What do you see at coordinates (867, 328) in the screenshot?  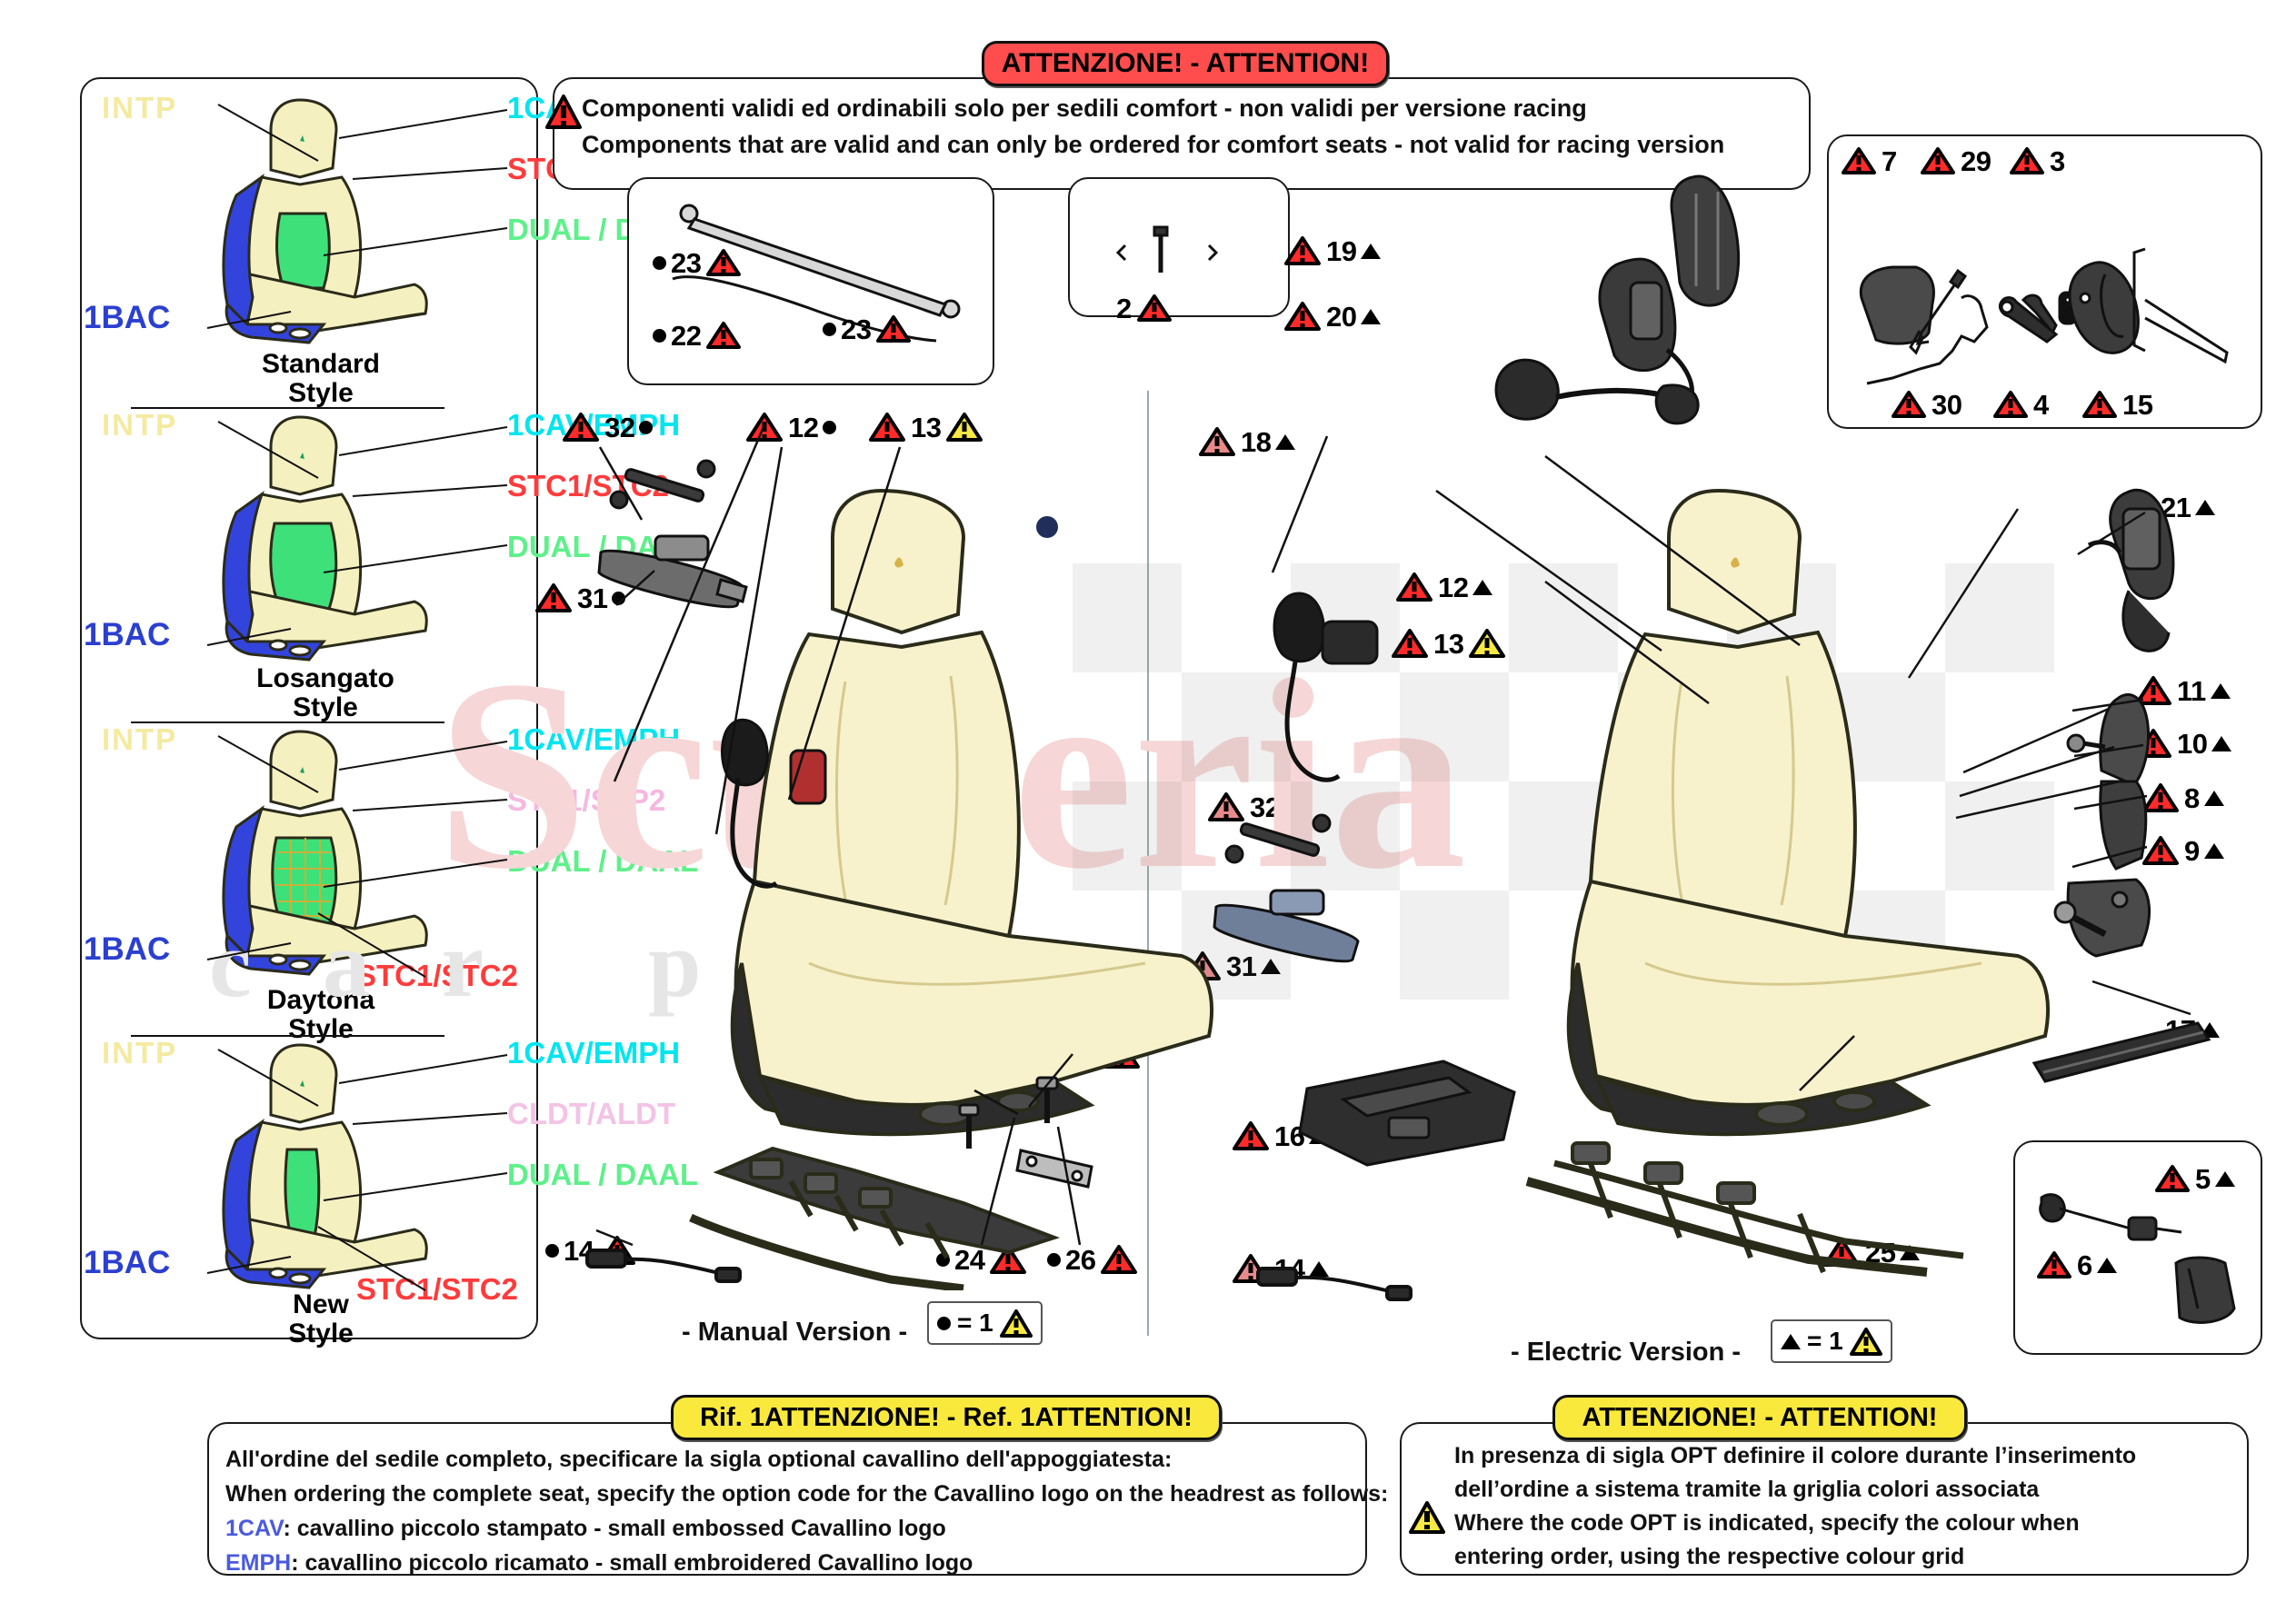 I see `callout-23b: 23` at bounding box center [867, 328].